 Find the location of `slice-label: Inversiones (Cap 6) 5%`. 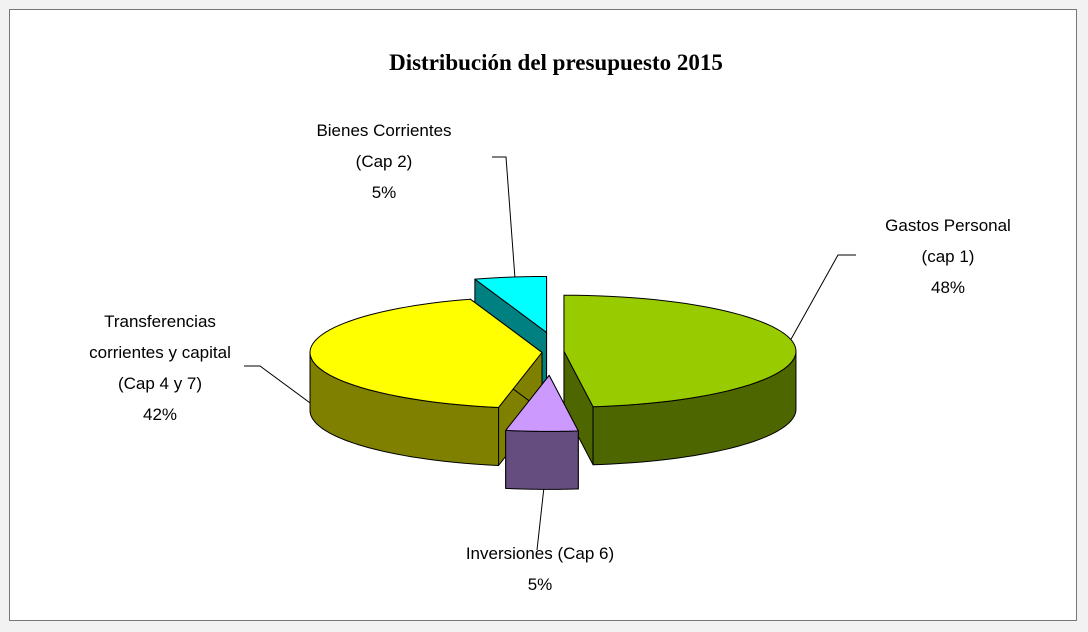

slice-label: Inversiones (Cap 6) 5% is located at coordinates (540, 569).